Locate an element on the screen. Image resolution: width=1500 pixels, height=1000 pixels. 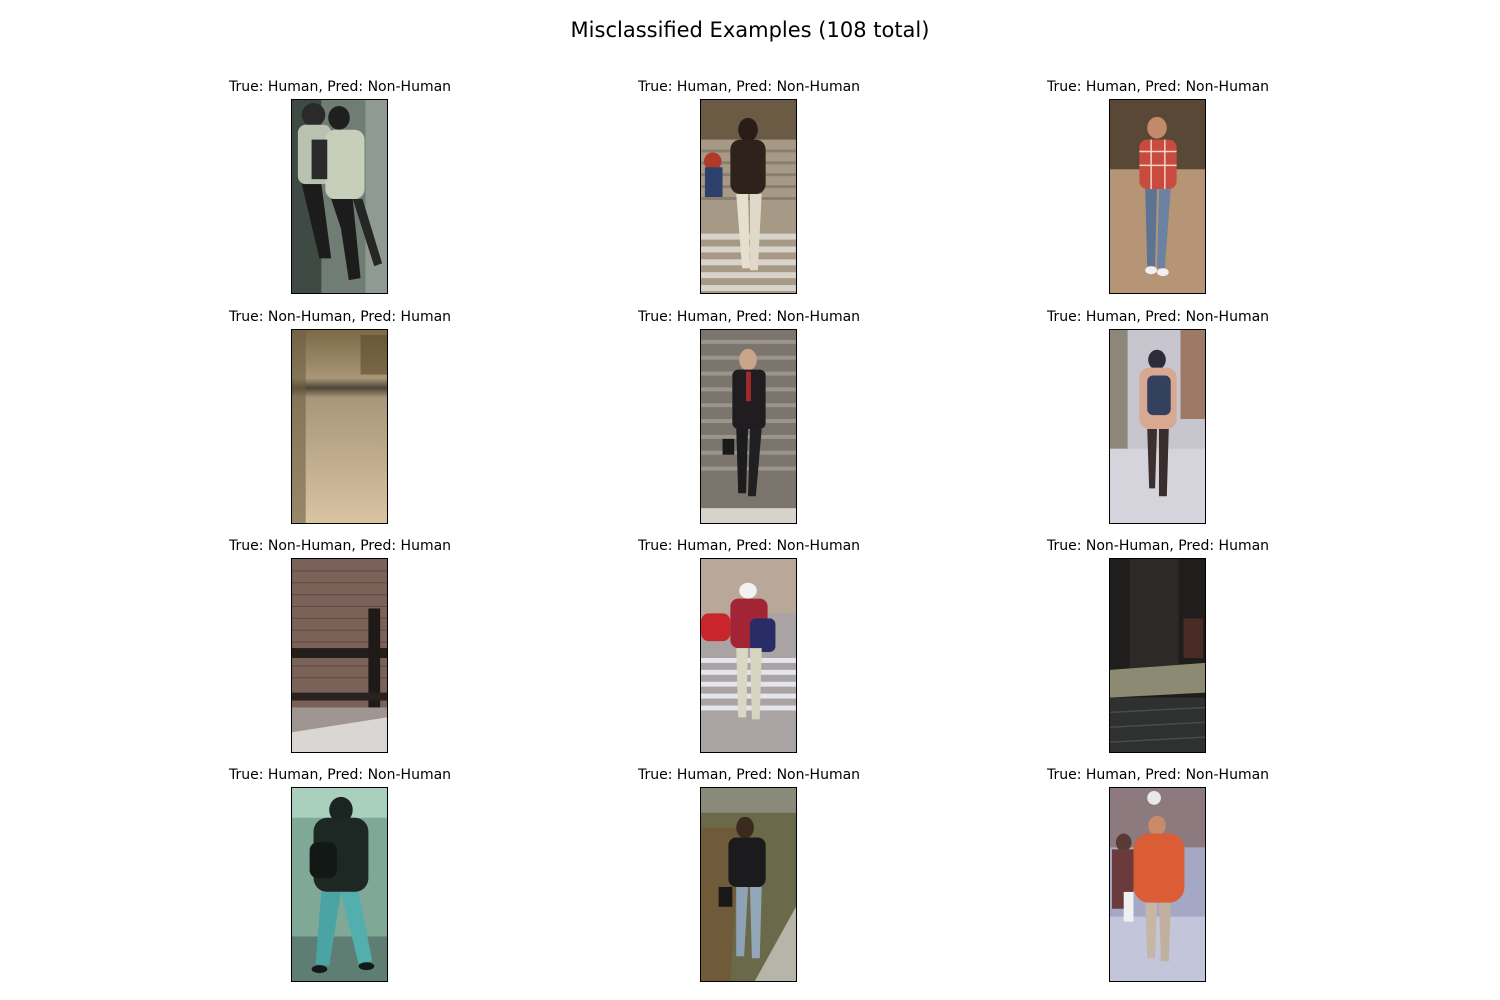
example-panel-1: True: Human, Pred: Non-Human is located at coordinates (340, 189).